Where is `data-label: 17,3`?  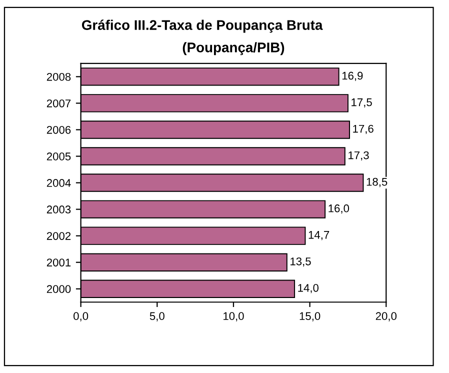 data-label: 17,3 is located at coordinates (358, 156).